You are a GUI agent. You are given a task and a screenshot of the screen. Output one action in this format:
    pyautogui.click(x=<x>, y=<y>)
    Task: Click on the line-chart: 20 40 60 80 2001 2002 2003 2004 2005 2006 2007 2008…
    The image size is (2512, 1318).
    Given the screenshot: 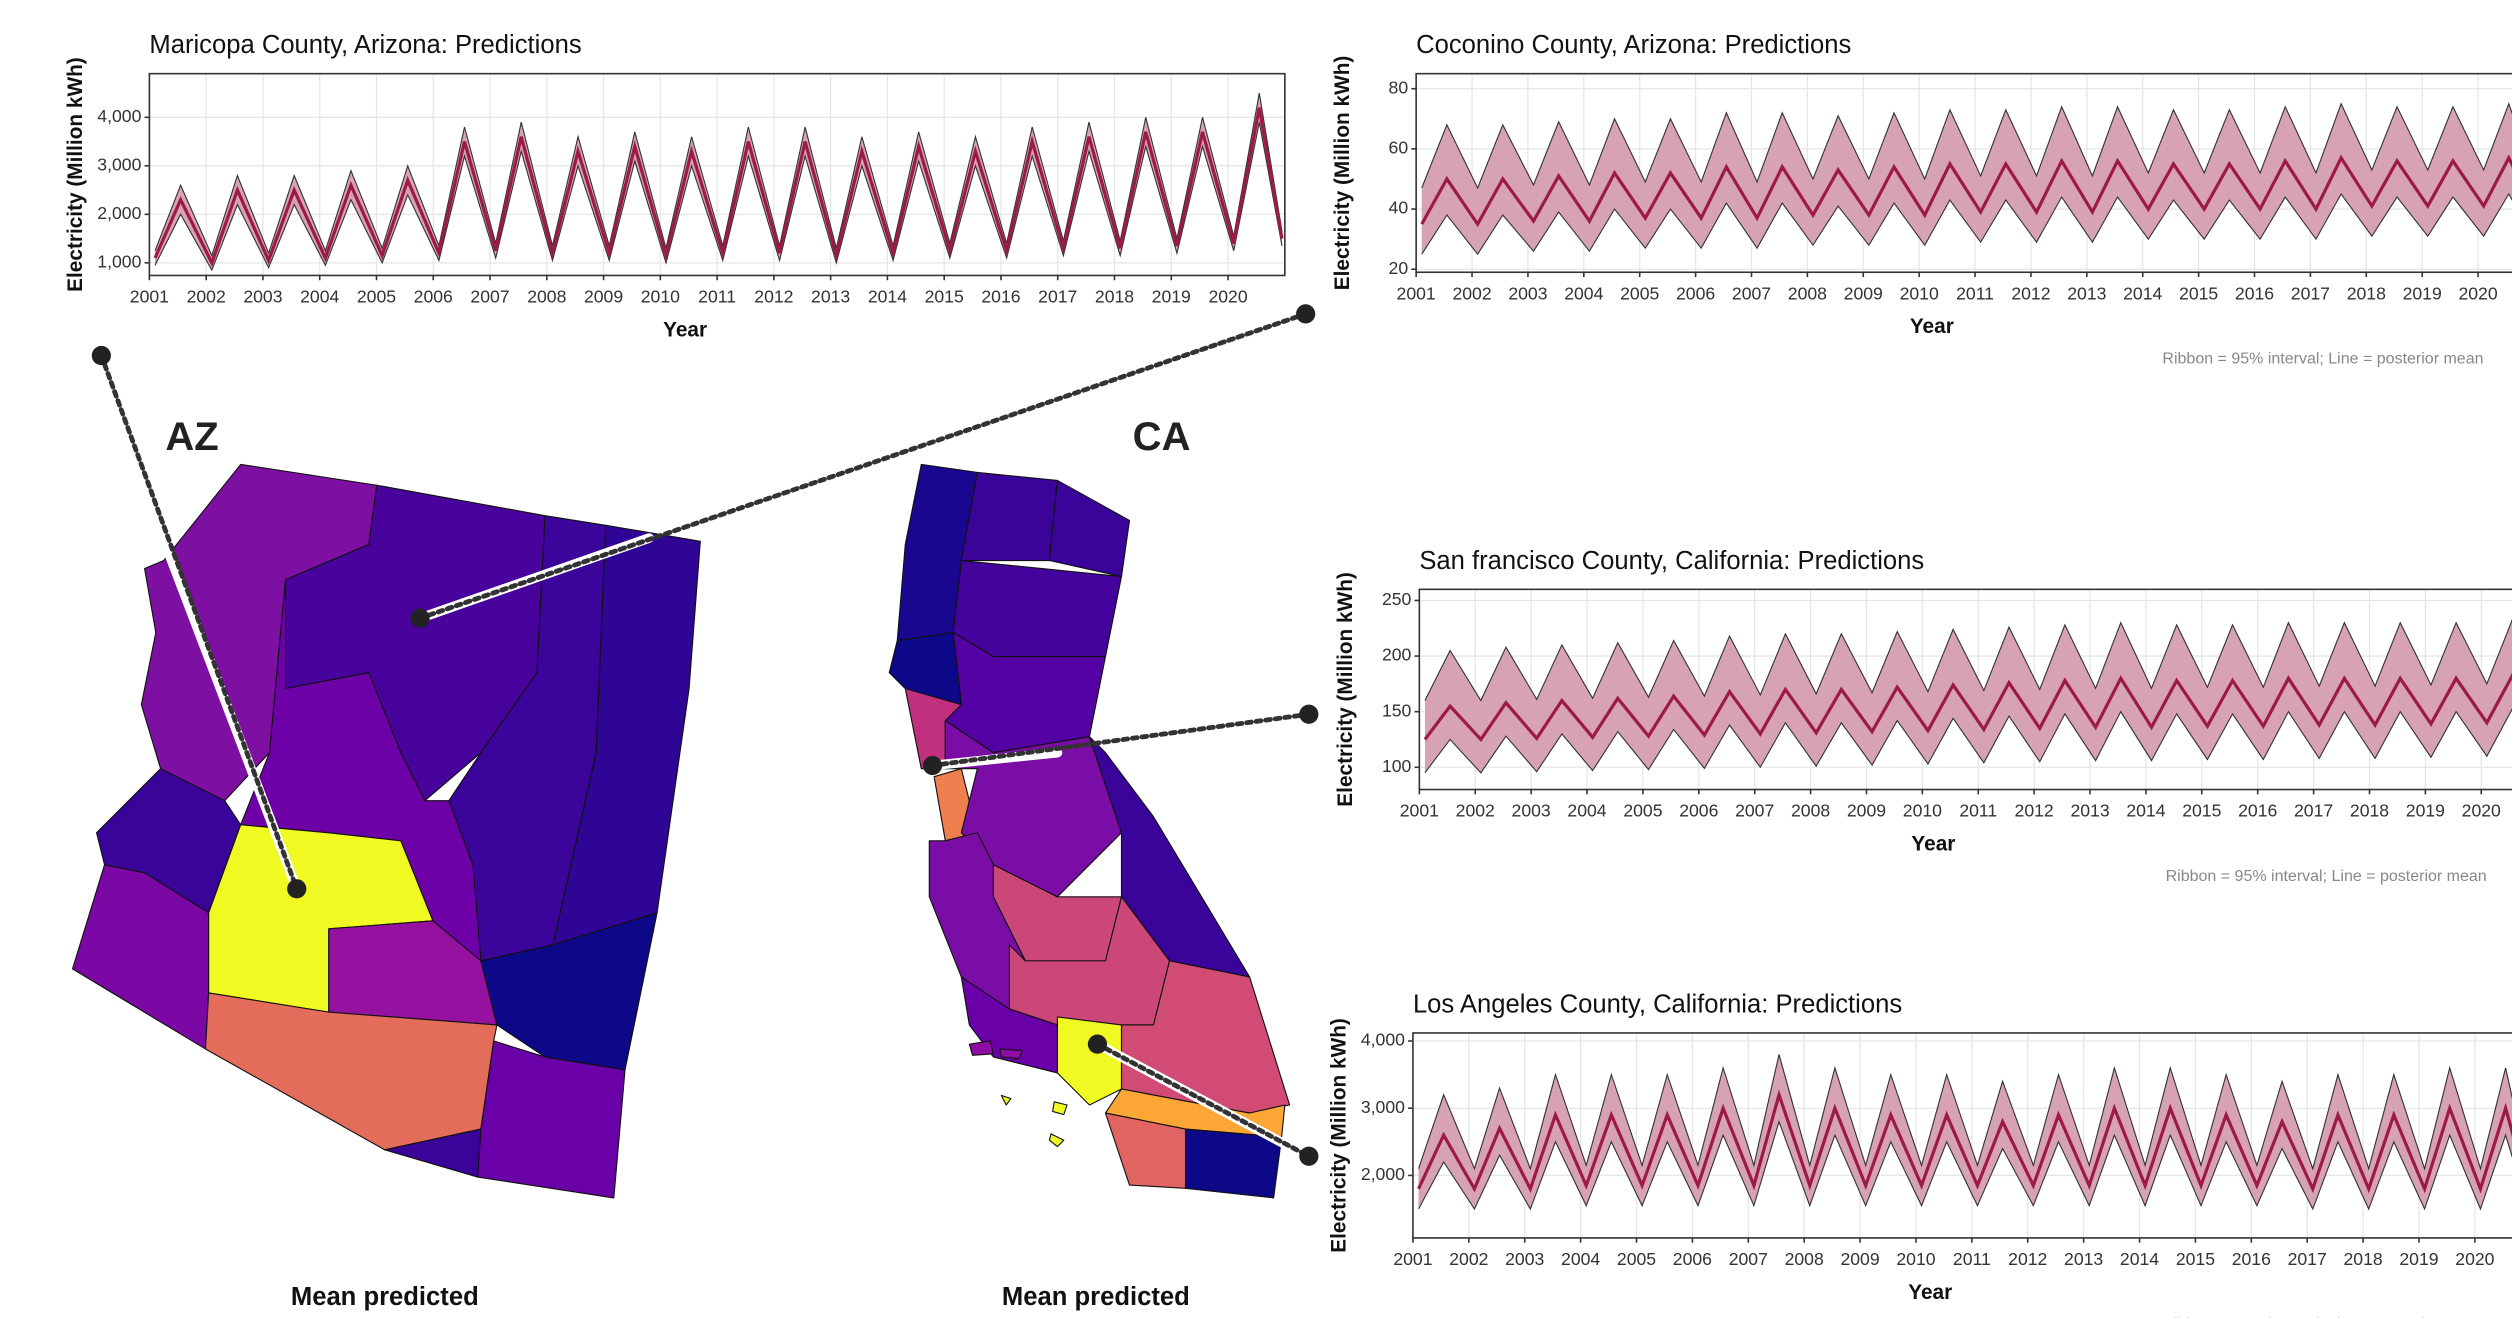 What is the action you would take?
    pyautogui.click(x=1921, y=199)
    